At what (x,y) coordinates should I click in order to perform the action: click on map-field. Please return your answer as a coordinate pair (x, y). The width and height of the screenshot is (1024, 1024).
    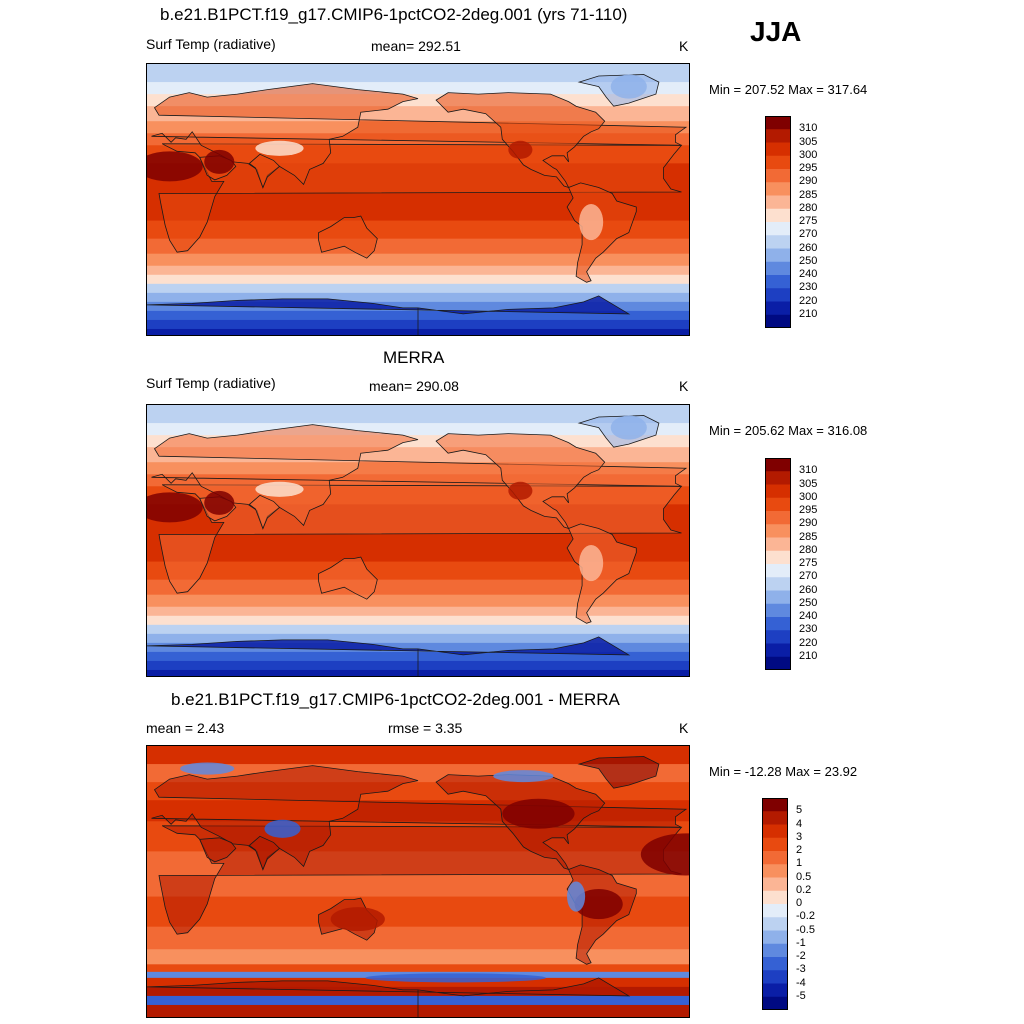
    Looking at the image, I should click on (418, 881).